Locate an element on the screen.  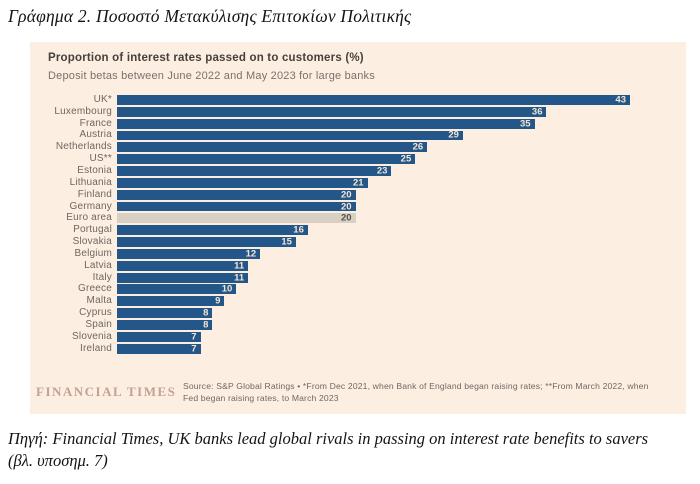
bar-track: 43 is located at coordinates (373, 100).